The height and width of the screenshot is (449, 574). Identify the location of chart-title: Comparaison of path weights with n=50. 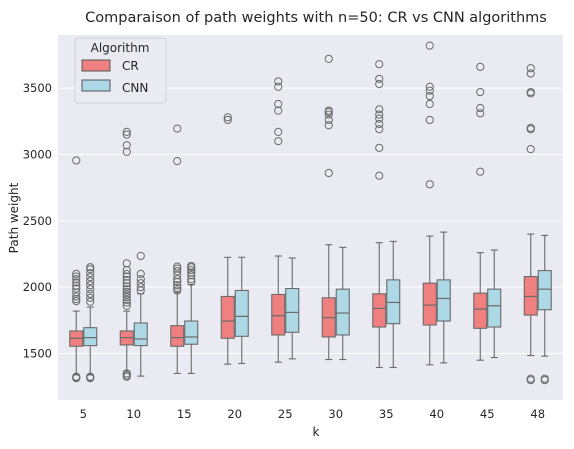
(316, 18).